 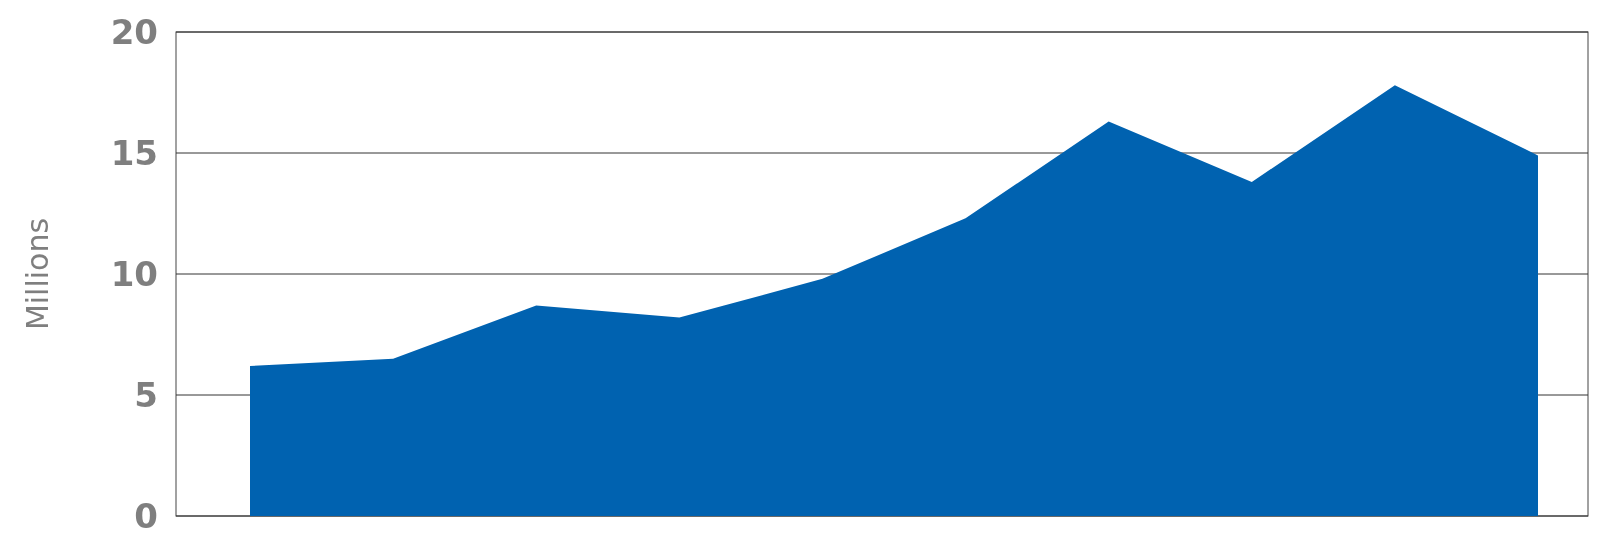 What do you see at coordinates (134, 273) in the screenshot?
I see `y-tick-label: 10` at bounding box center [134, 273].